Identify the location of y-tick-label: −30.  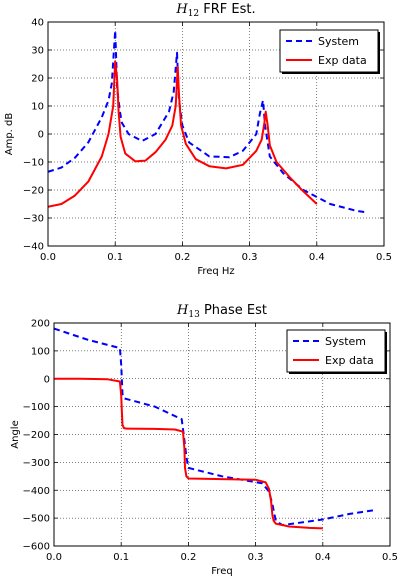
(33, 219).